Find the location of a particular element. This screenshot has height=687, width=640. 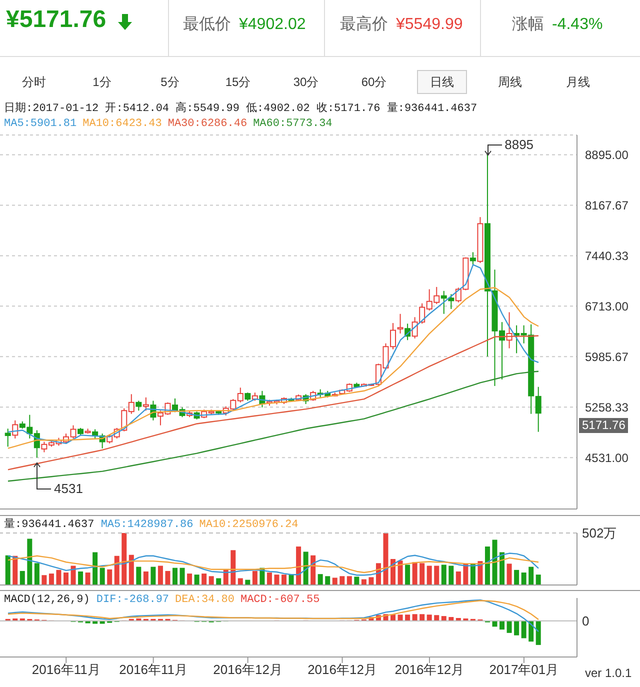

text: -4.43% is located at coordinates (577, 24).